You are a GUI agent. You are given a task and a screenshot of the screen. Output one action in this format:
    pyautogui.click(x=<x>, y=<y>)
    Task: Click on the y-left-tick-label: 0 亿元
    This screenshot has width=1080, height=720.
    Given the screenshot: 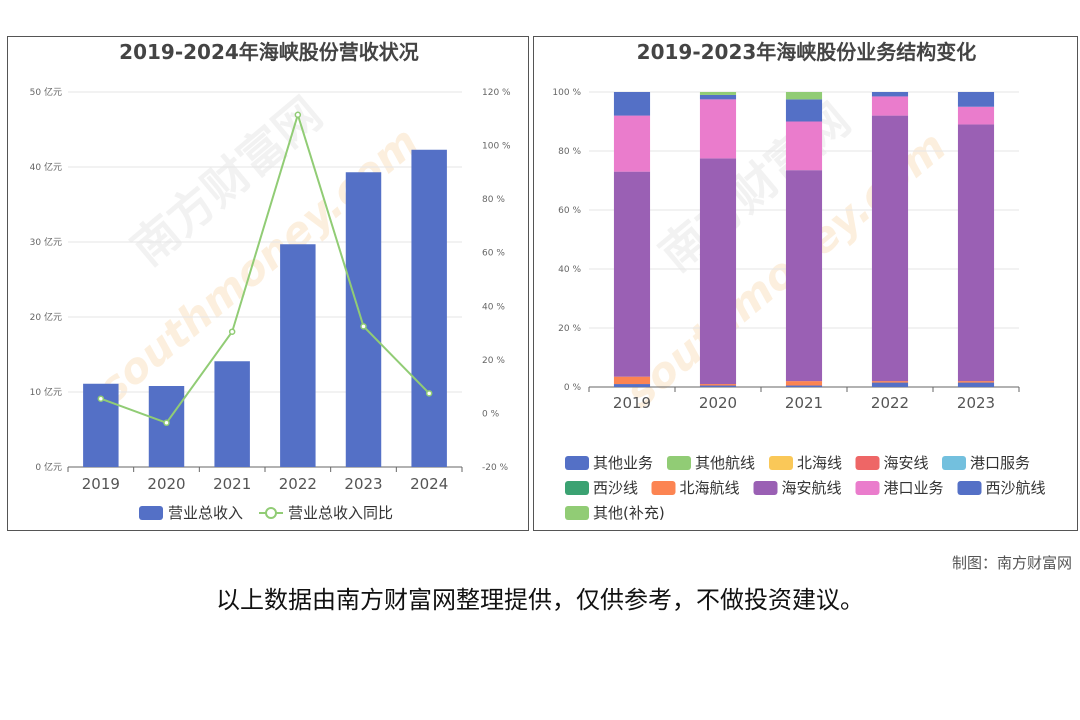 What is the action you would take?
    pyautogui.click(x=48, y=467)
    